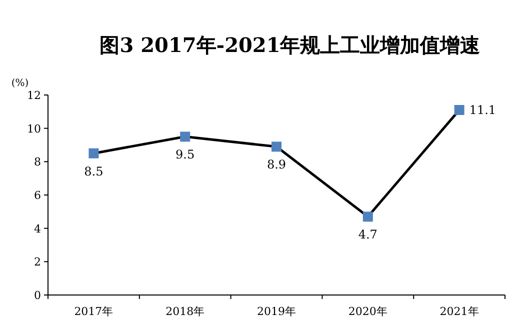  Describe the element at coordinates (290, 45) in the screenshot. I see `chart-title: 图3 2017年-2021年规上工业增加值增速` at that location.